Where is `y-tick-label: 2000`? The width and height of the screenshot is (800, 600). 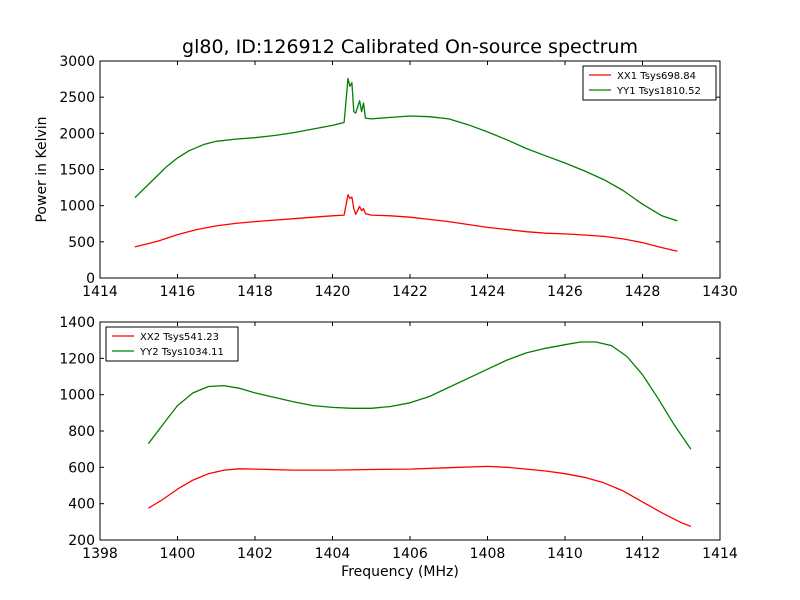
y-tick-label: 2000 is located at coordinates (77, 134).